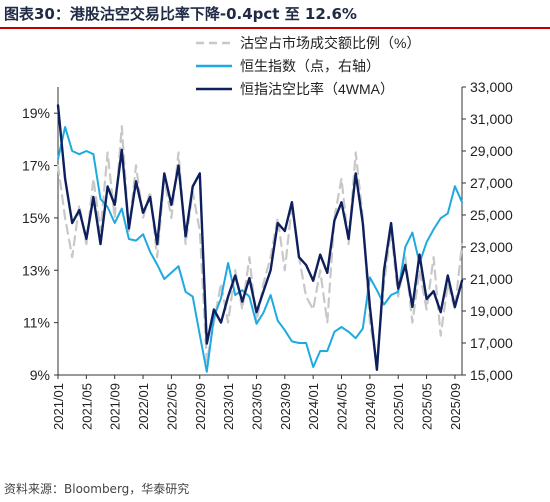  I want to click on x-tick-label: 2022/01, so click(143, 406).